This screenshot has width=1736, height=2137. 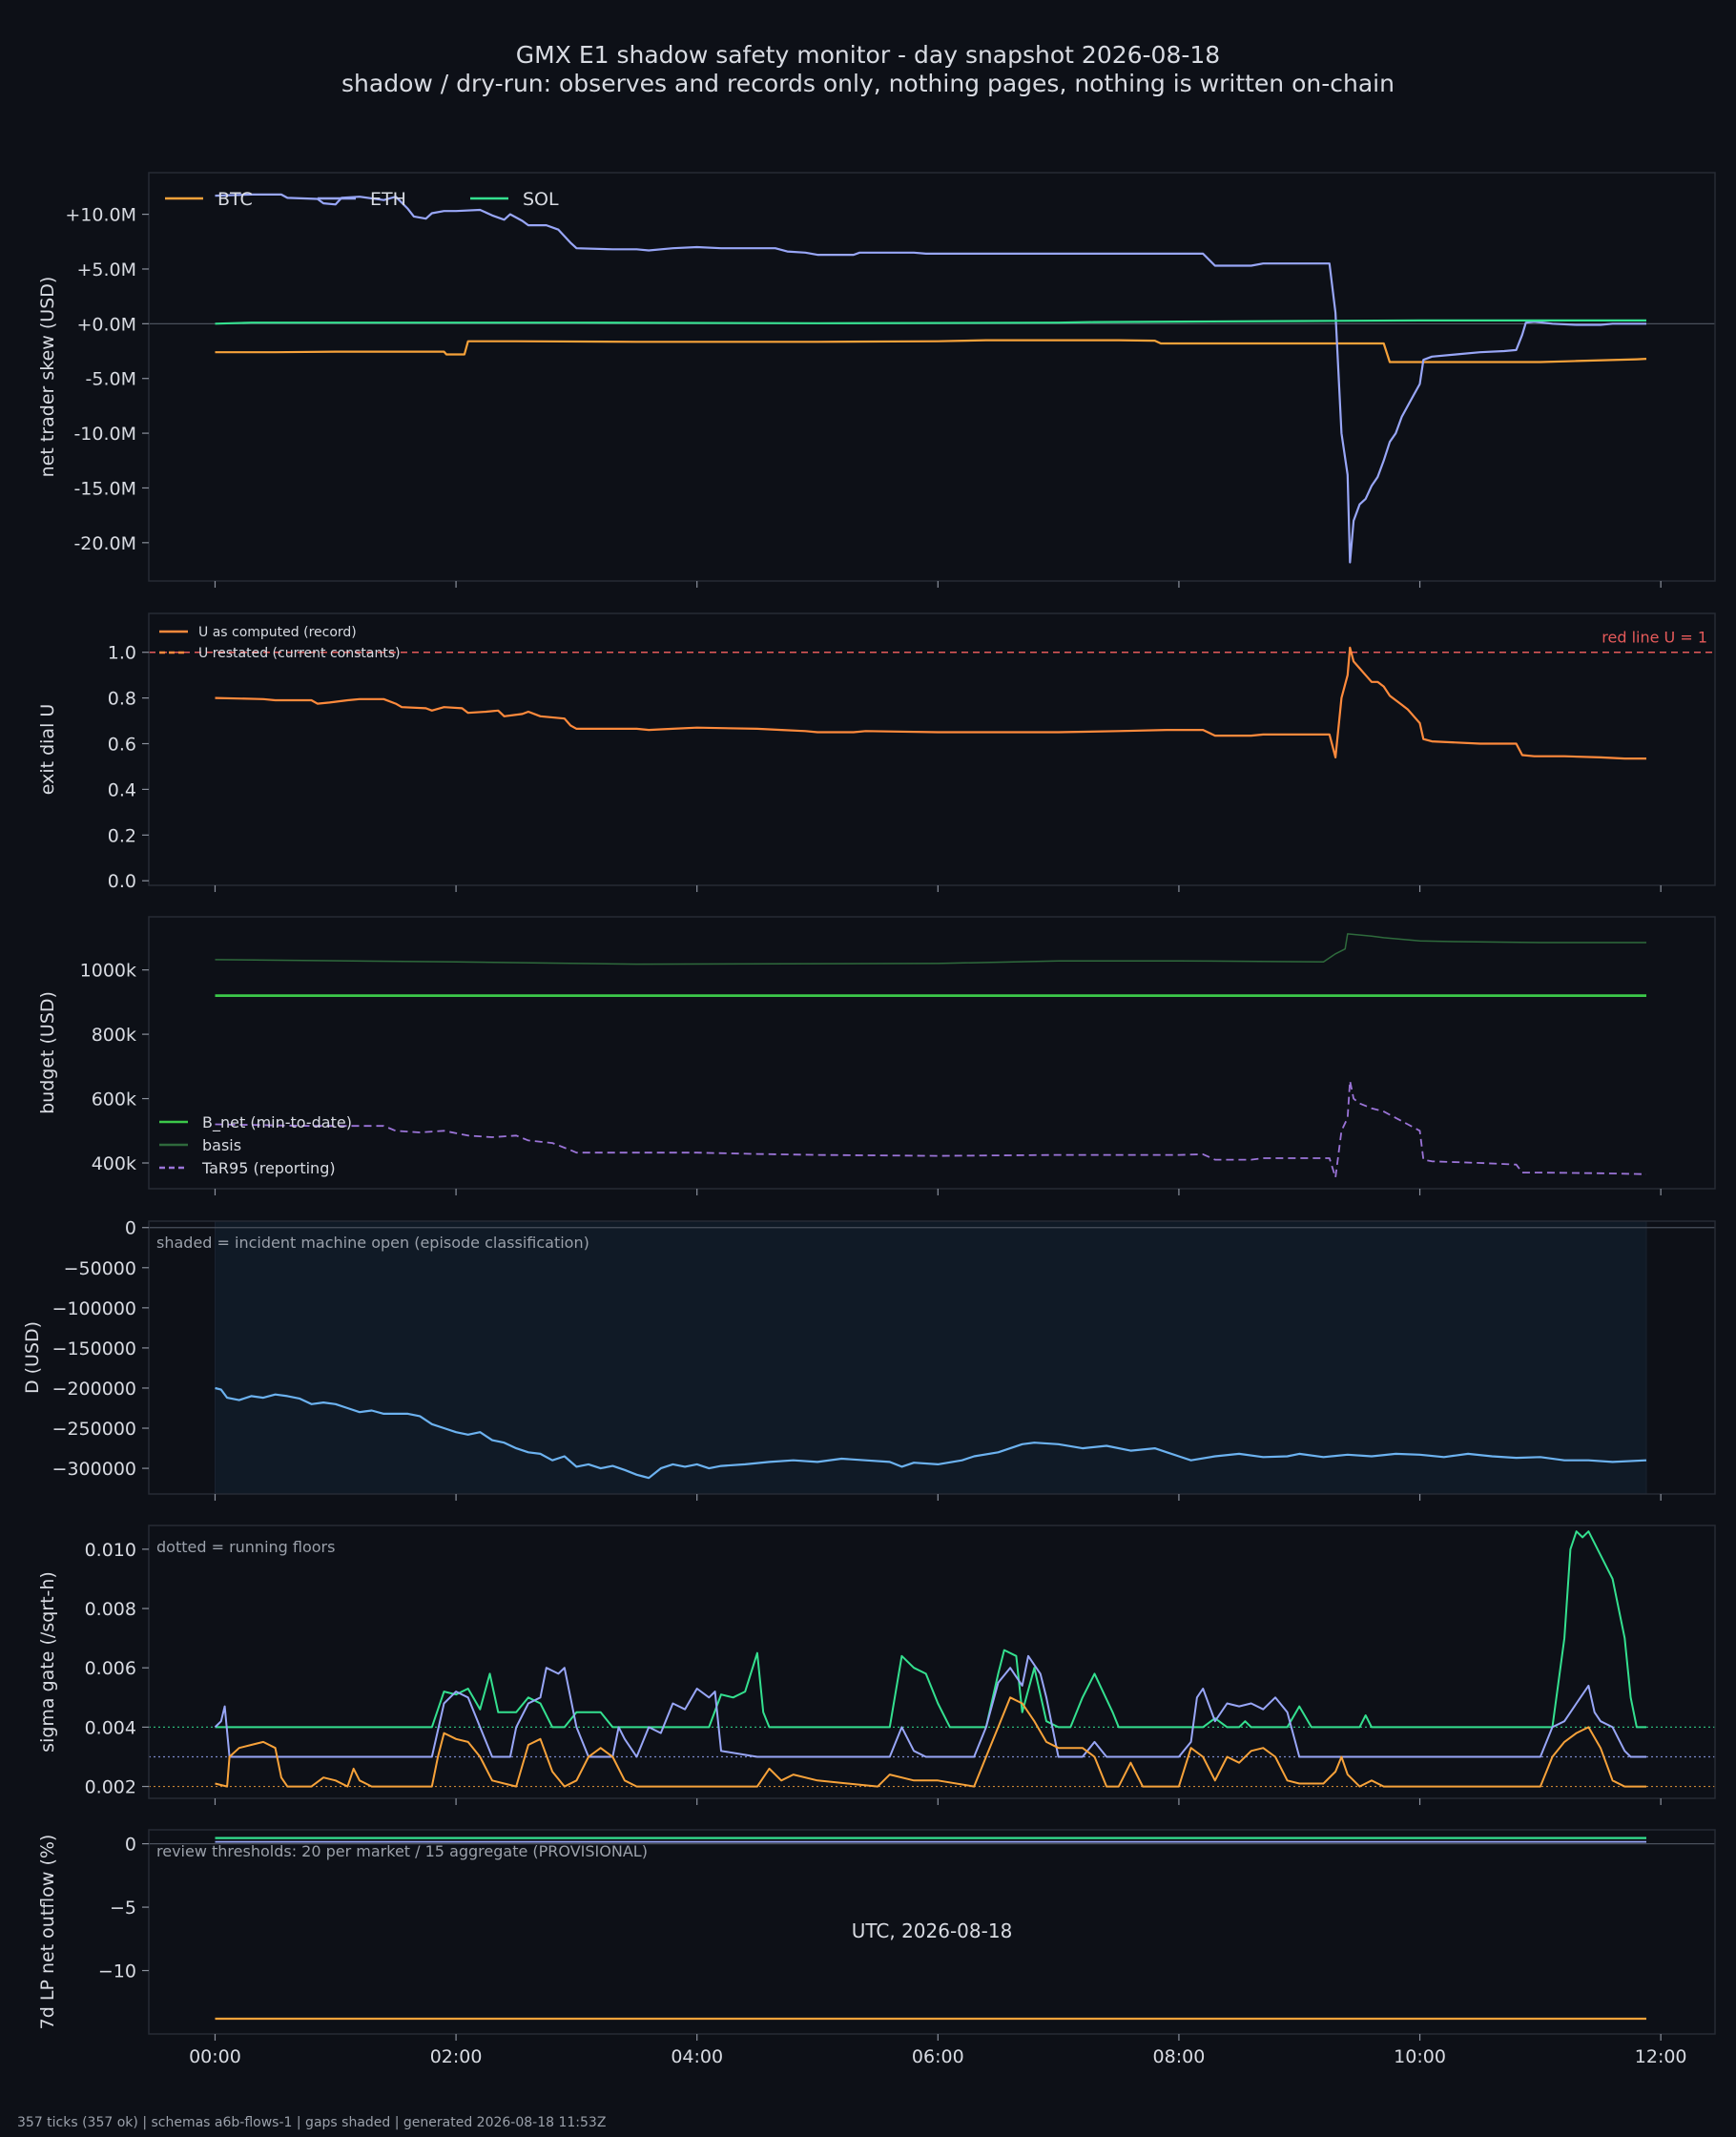 I want to click on y-tick-label: −5, so click(x=123, y=1908).